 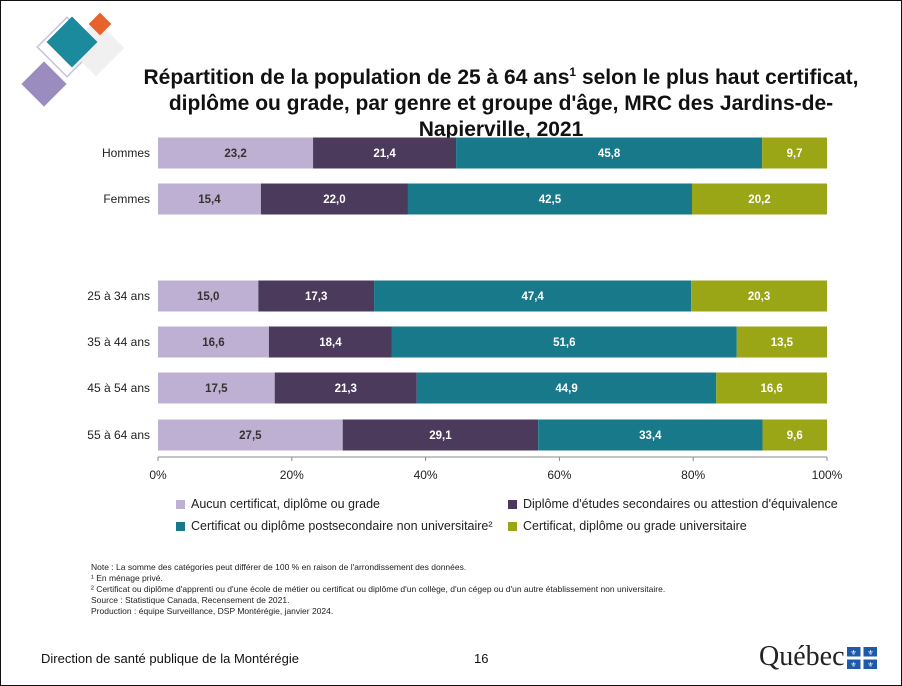 What do you see at coordinates (118, 342) in the screenshot?
I see `category-label: 35 à 44 ans` at bounding box center [118, 342].